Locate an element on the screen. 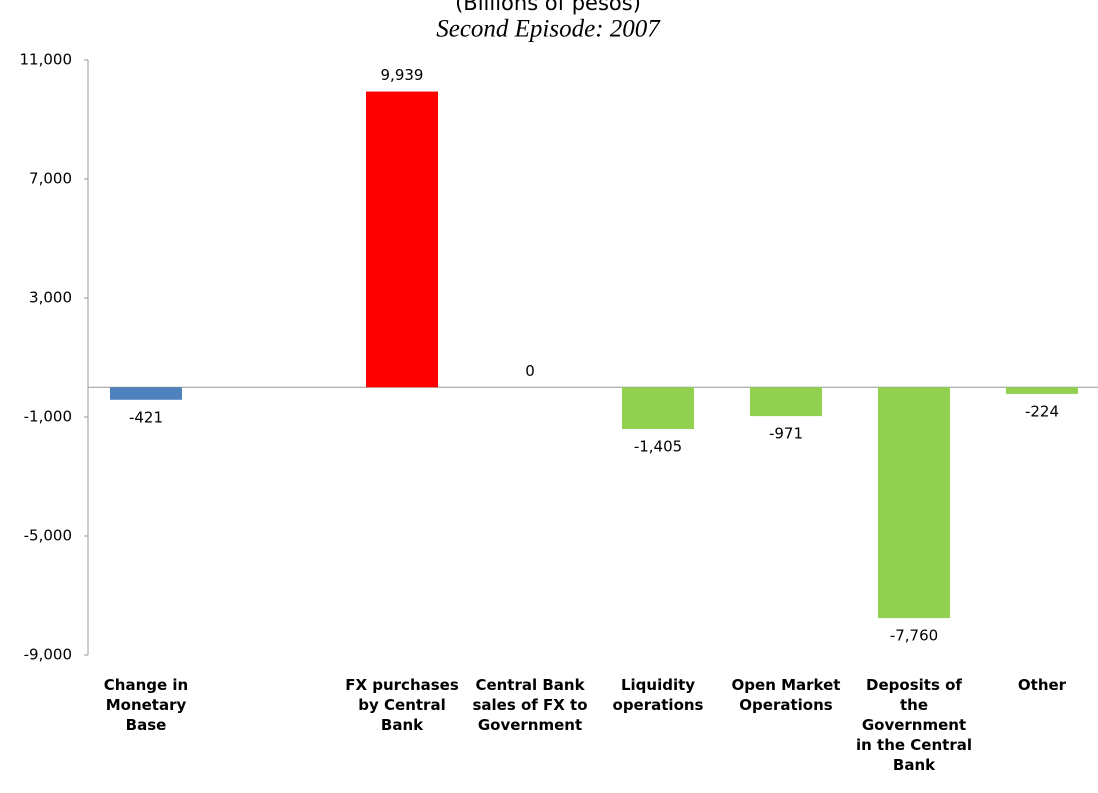  y-tick-label: -5,000 is located at coordinates (48, 536).